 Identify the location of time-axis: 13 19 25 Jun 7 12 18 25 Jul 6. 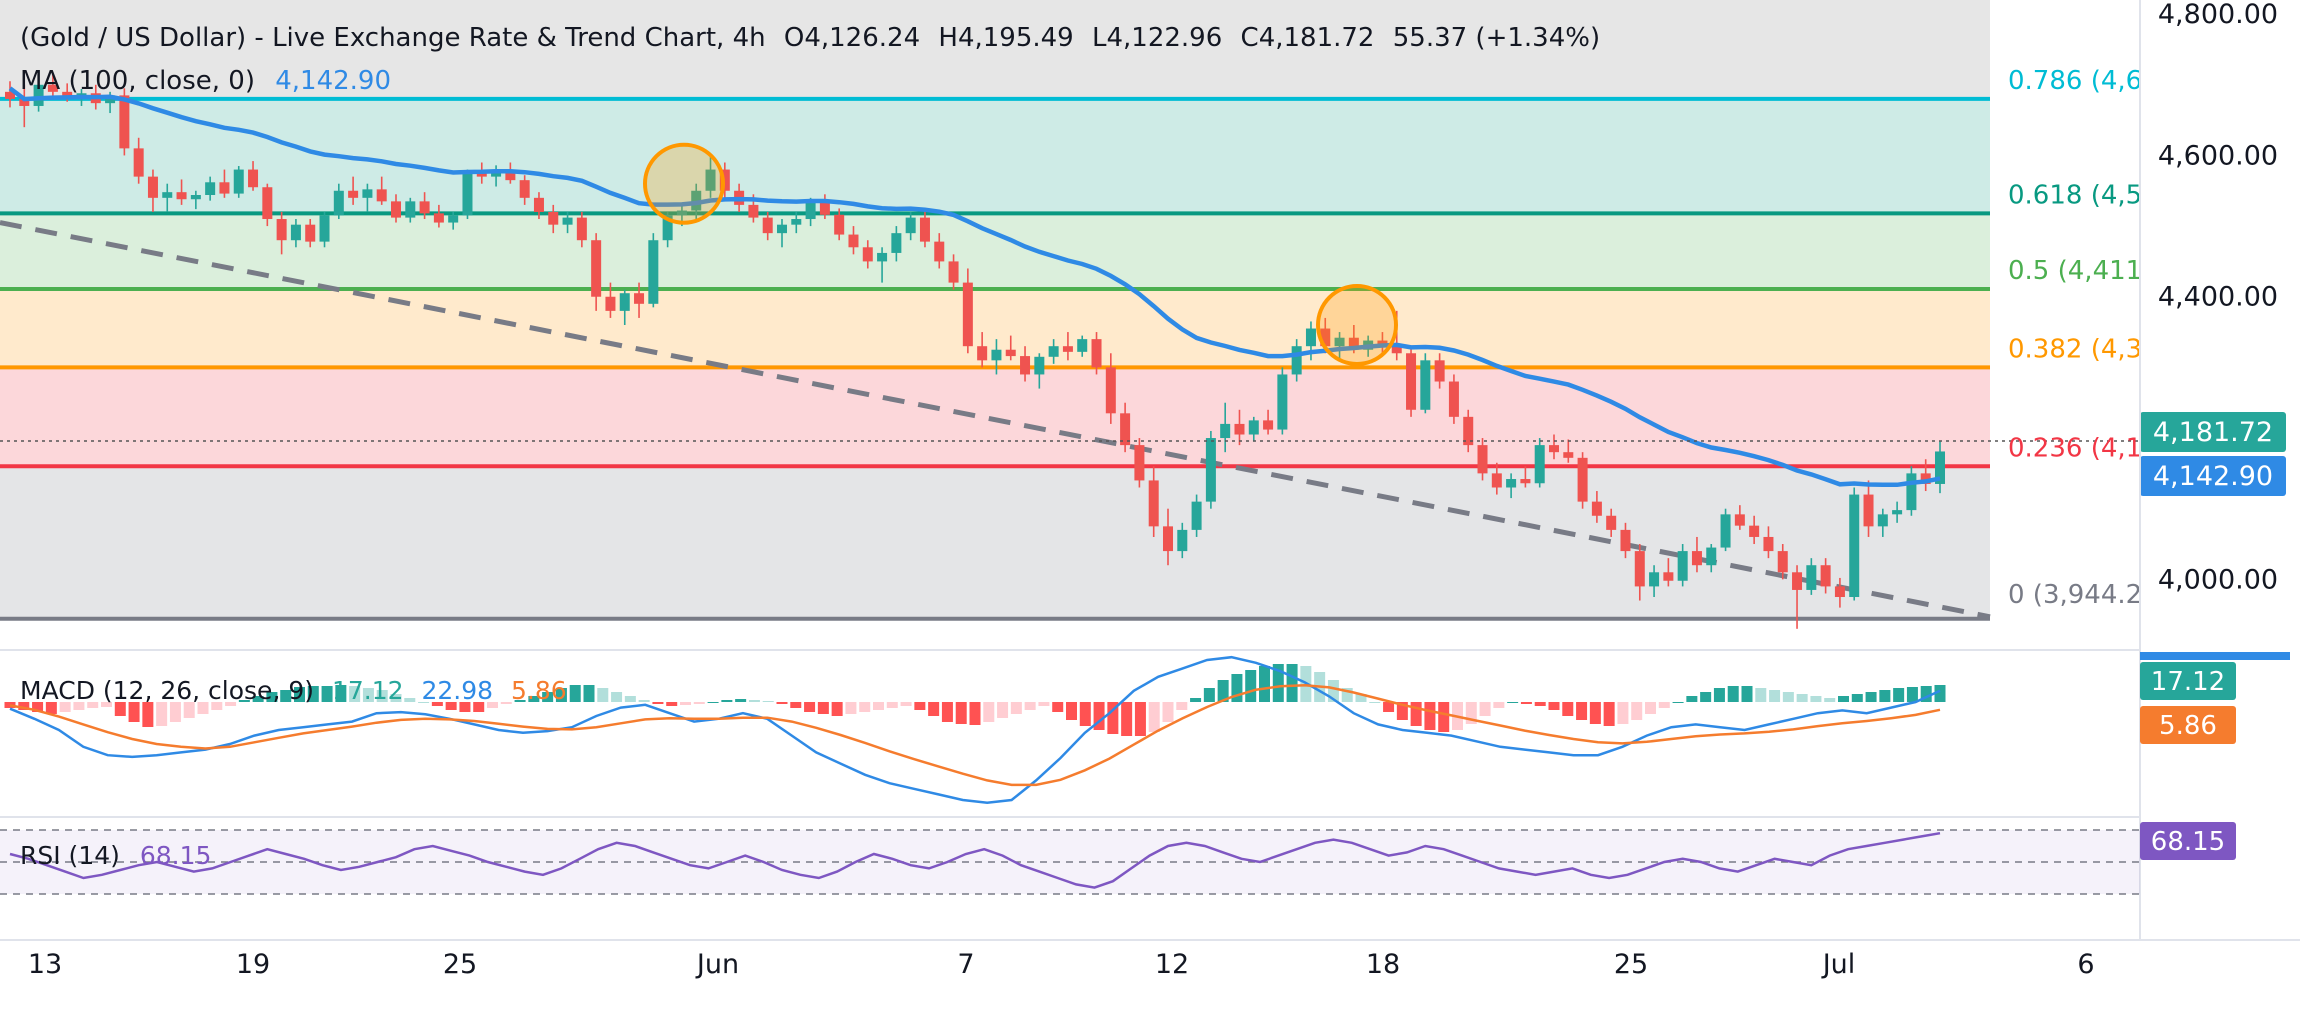
(1061, 964).